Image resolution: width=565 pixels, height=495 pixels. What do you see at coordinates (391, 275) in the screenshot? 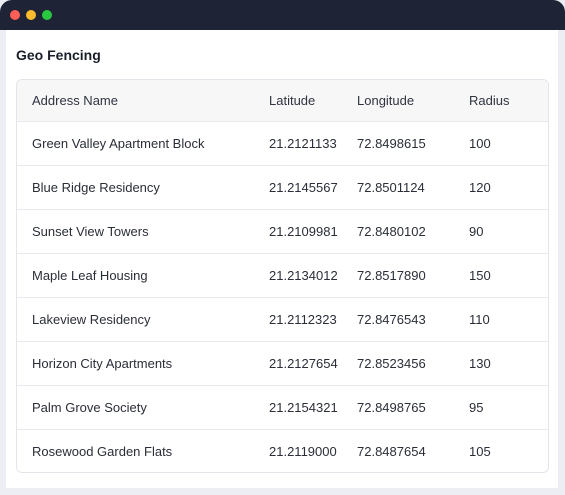
I see `cell-longitude: 72.8517890` at bounding box center [391, 275].